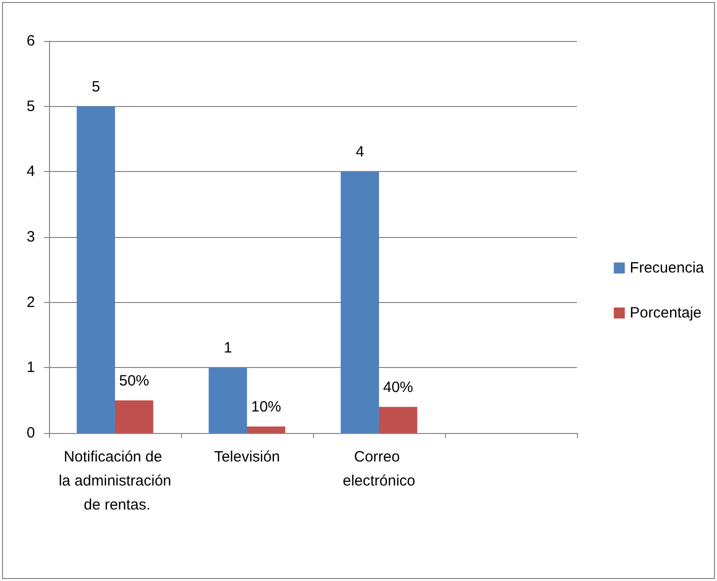 The image size is (717, 581). I want to click on y-tick-label: 1, so click(30, 367).